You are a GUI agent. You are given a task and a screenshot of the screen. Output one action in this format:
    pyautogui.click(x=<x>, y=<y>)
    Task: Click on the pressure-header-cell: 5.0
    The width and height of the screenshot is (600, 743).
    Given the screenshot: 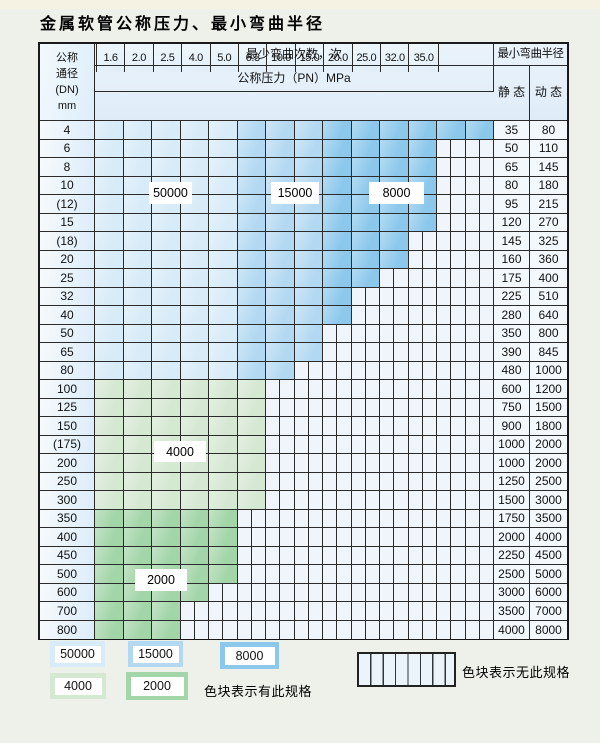 What is the action you would take?
    pyautogui.click(x=224, y=58)
    